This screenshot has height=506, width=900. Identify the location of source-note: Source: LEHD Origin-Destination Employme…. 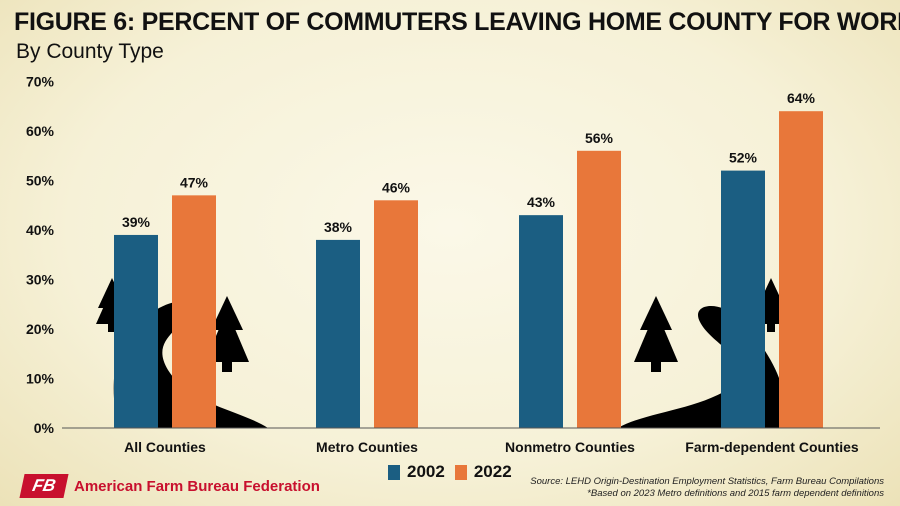
(707, 488).